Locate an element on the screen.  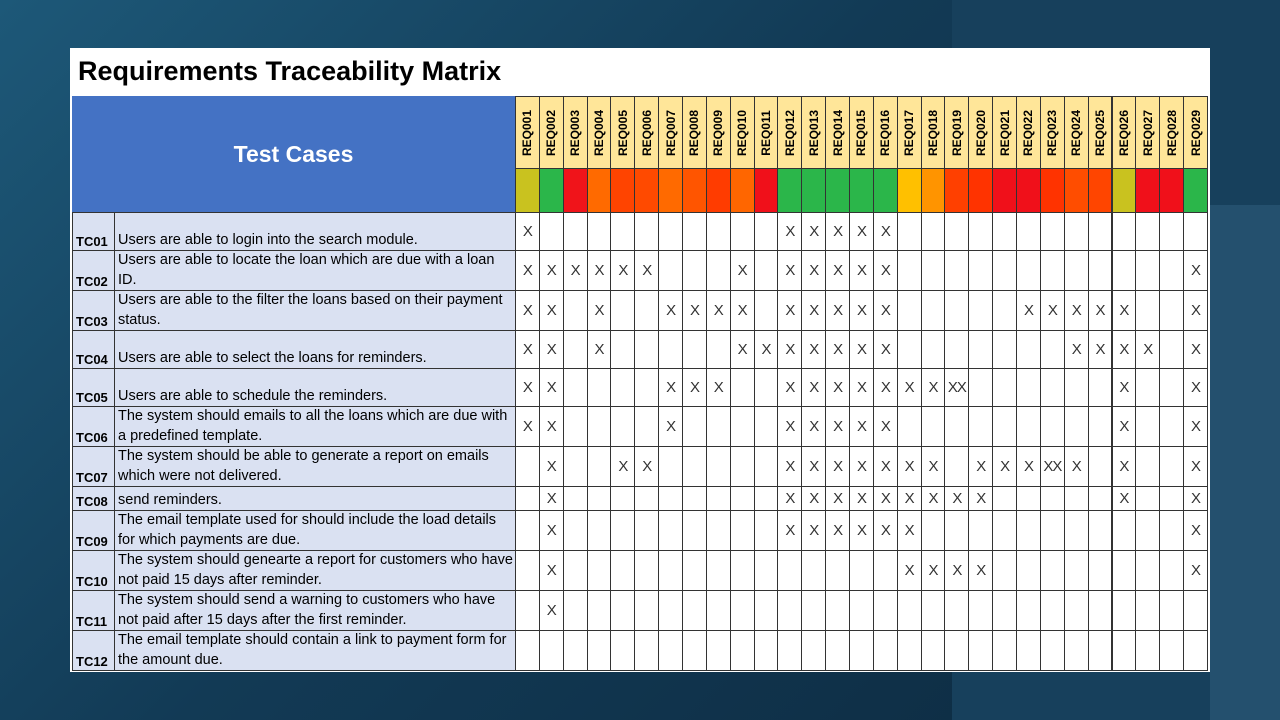
requirement-id: REQ011 is located at coordinates (766, 132).